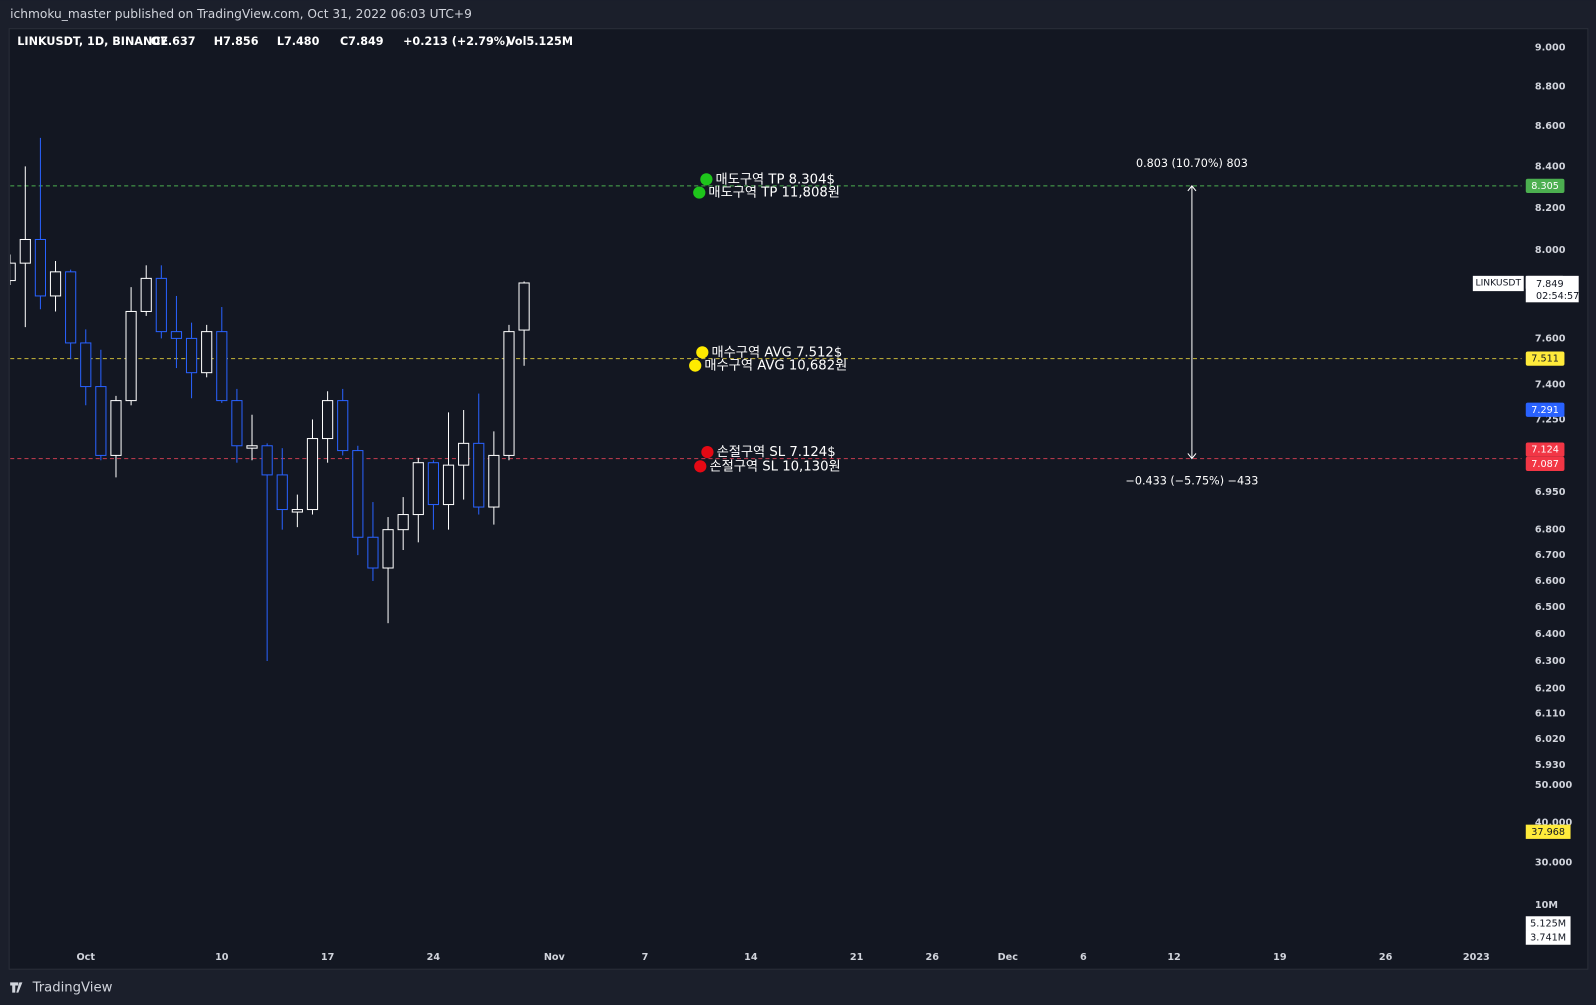  Describe the element at coordinates (1554, 823) in the screenshot. I see `lower-axis-label: 40.000` at that location.